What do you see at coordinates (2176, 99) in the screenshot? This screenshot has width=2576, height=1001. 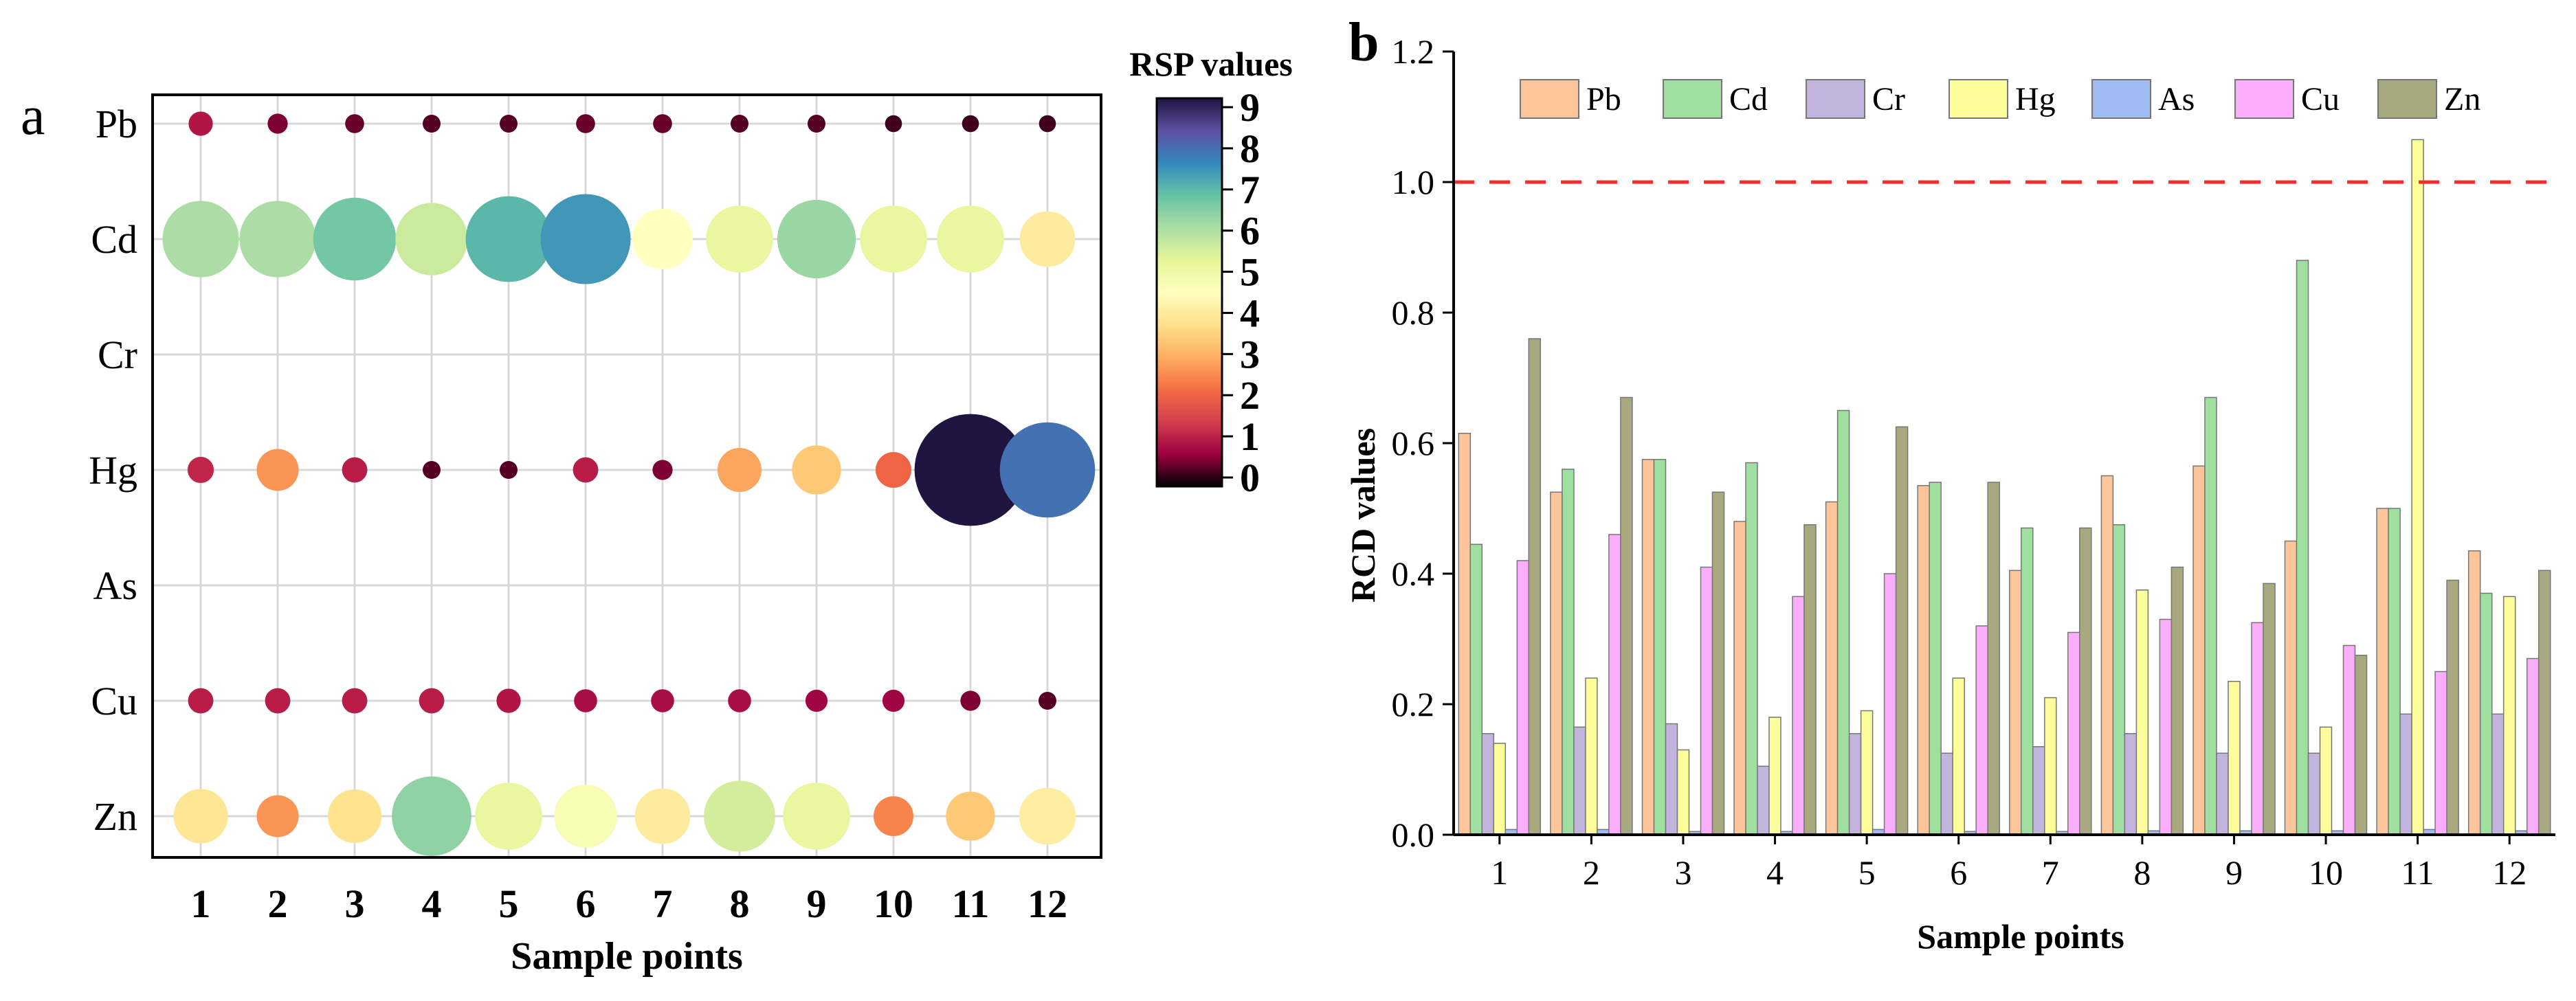 I see `legend-label-as: As` at bounding box center [2176, 99].